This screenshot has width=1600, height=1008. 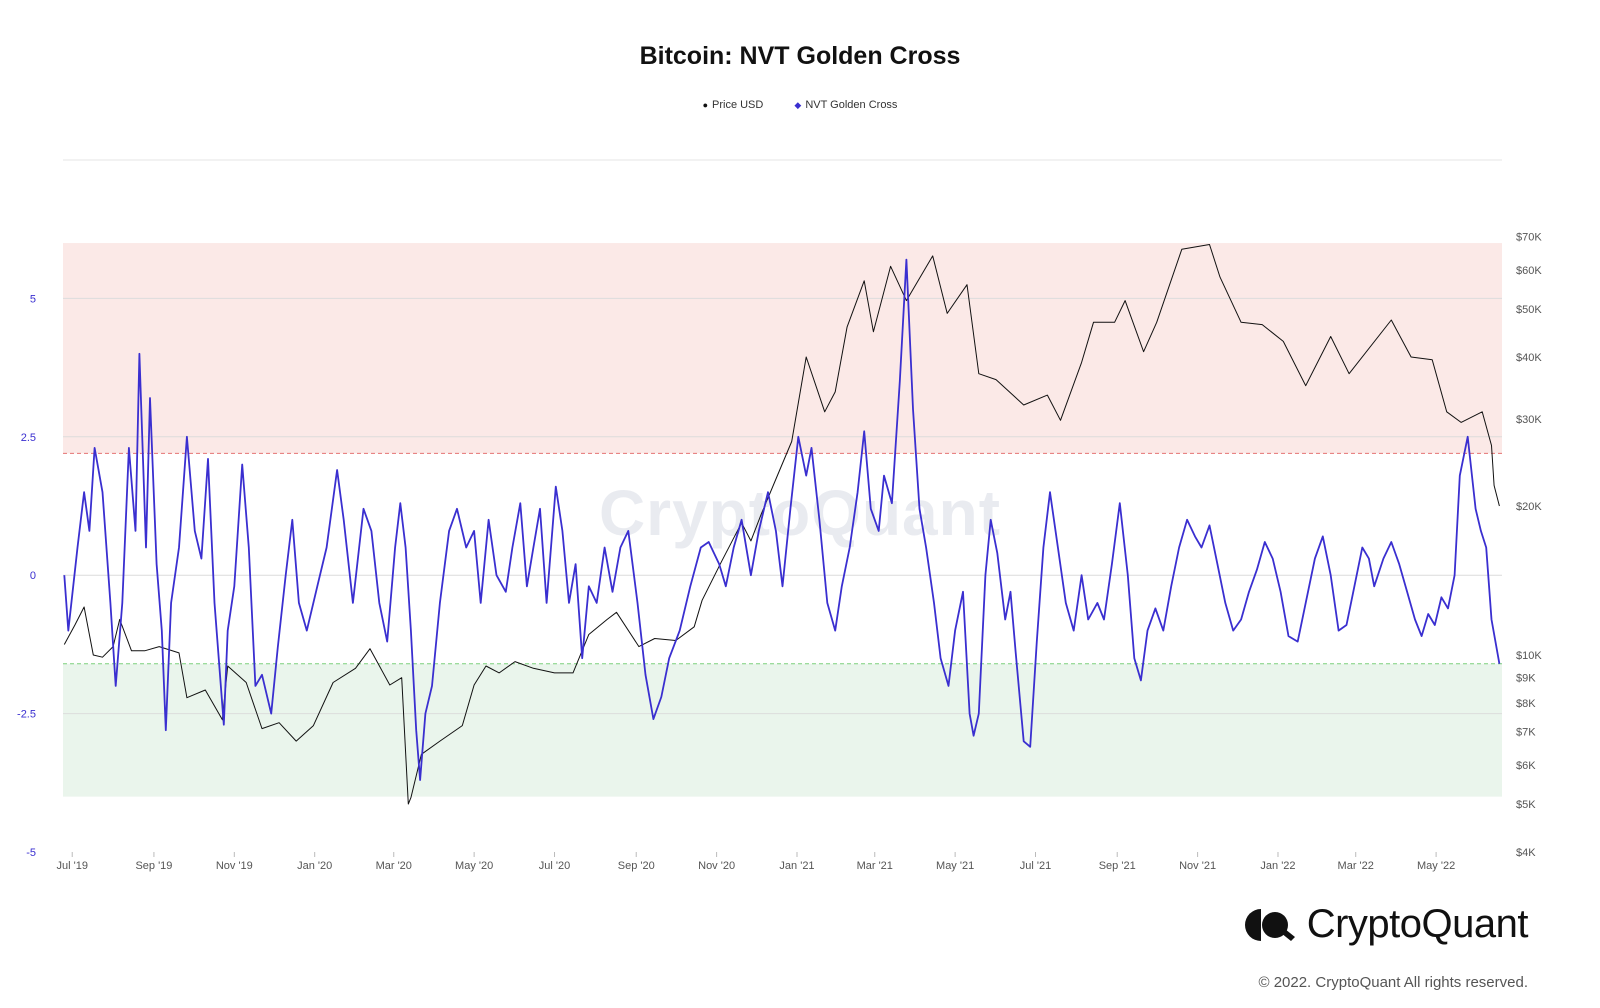 I want to click on right-tick-label: $30K, so click(x=1529, y=420).